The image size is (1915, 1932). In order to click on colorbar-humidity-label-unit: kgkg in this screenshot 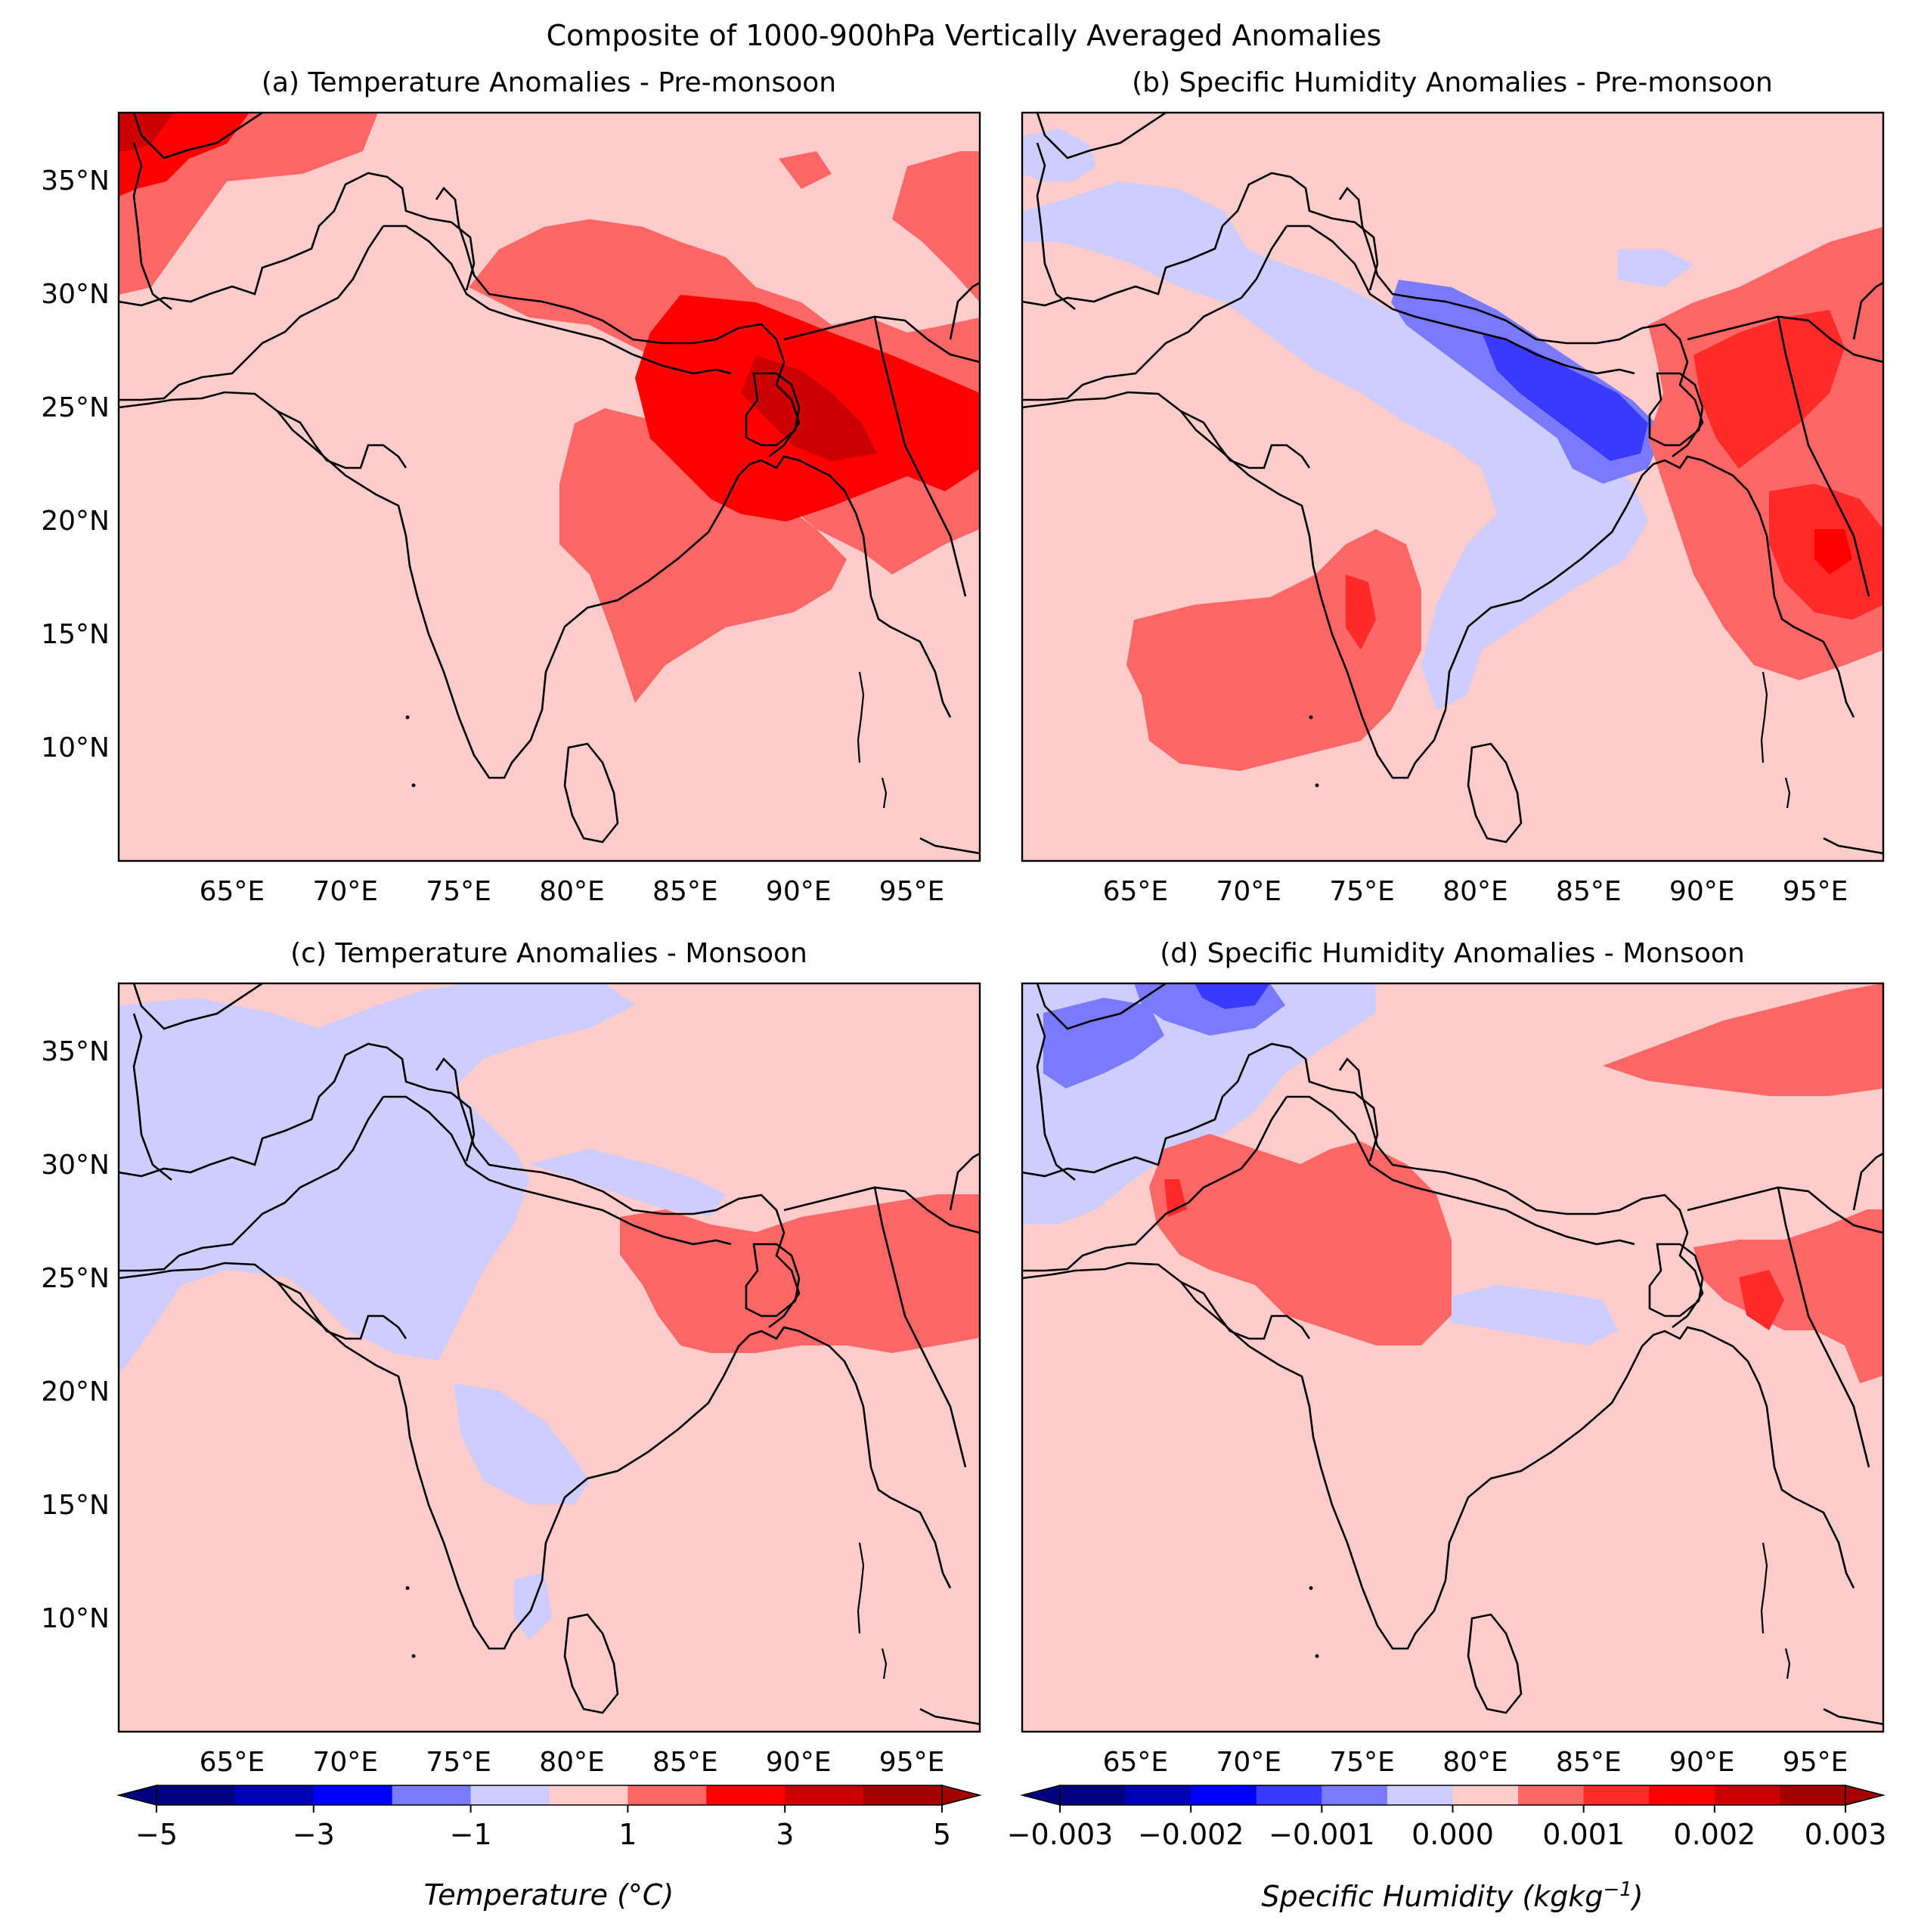, I will do `click(1568, 1897)`.